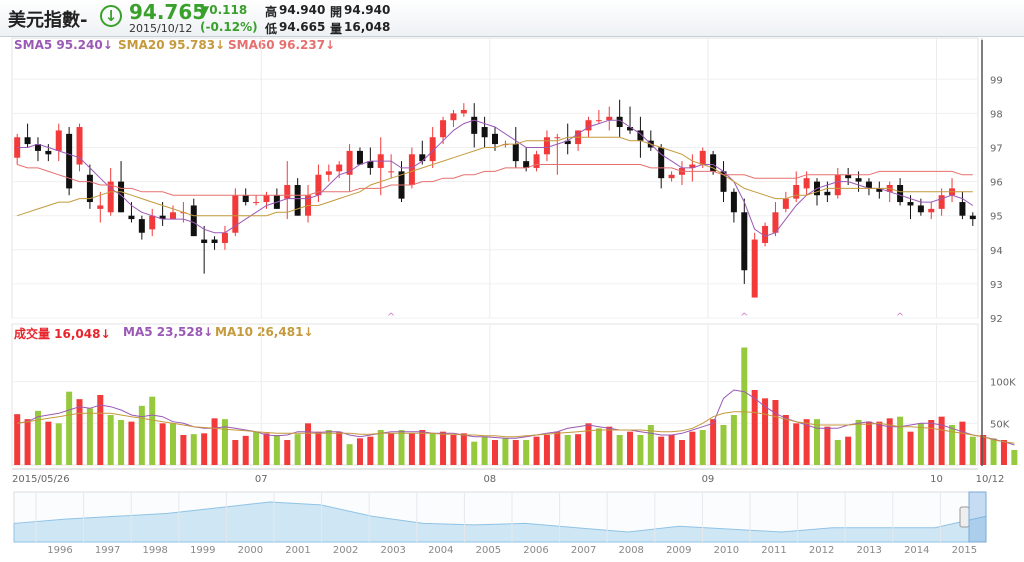 Image resolution: width=1024 pixels, height=562 pixels. What do you see at coordinates (936, 479) in the screenshot?
I see `x-tick-label: 10` at bounding box center [936, 479].